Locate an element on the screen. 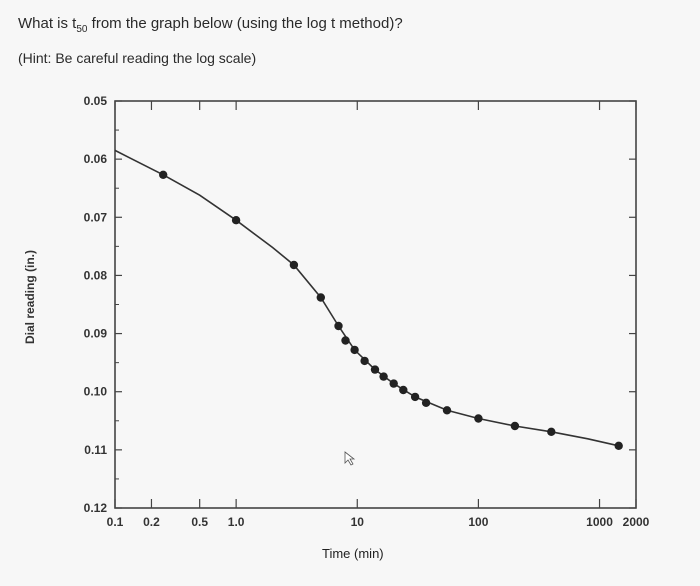  y-tick-label: 0.07 is located at coordinates (96, 217).